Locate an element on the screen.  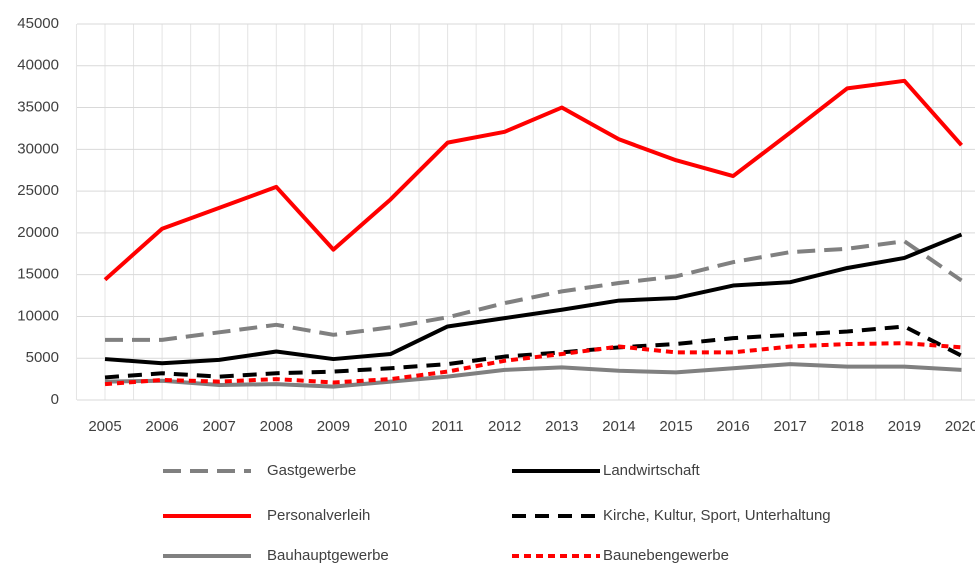
x-tick-label: 2007 is located at coordinates (219, 426).